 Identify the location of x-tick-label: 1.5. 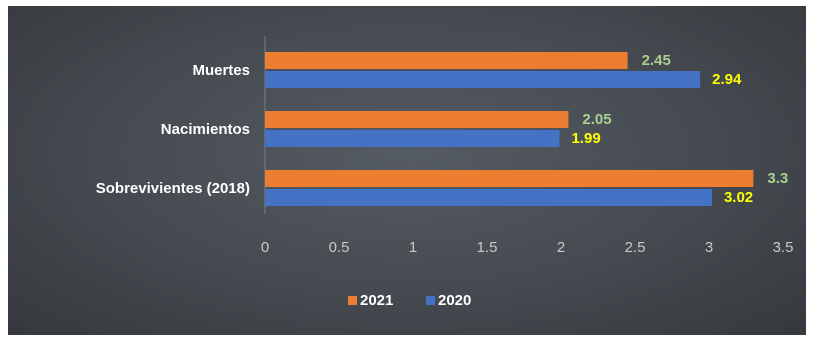
(487, 247).